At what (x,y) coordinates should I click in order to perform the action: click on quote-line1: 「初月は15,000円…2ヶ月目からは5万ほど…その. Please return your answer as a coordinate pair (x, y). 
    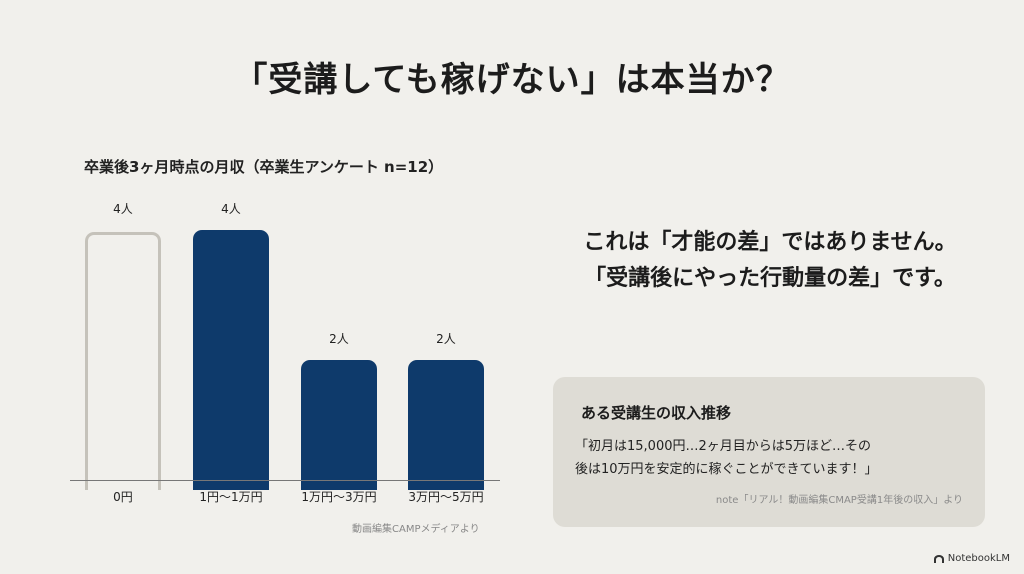
    Looking at the image, I should click on (723, 446).